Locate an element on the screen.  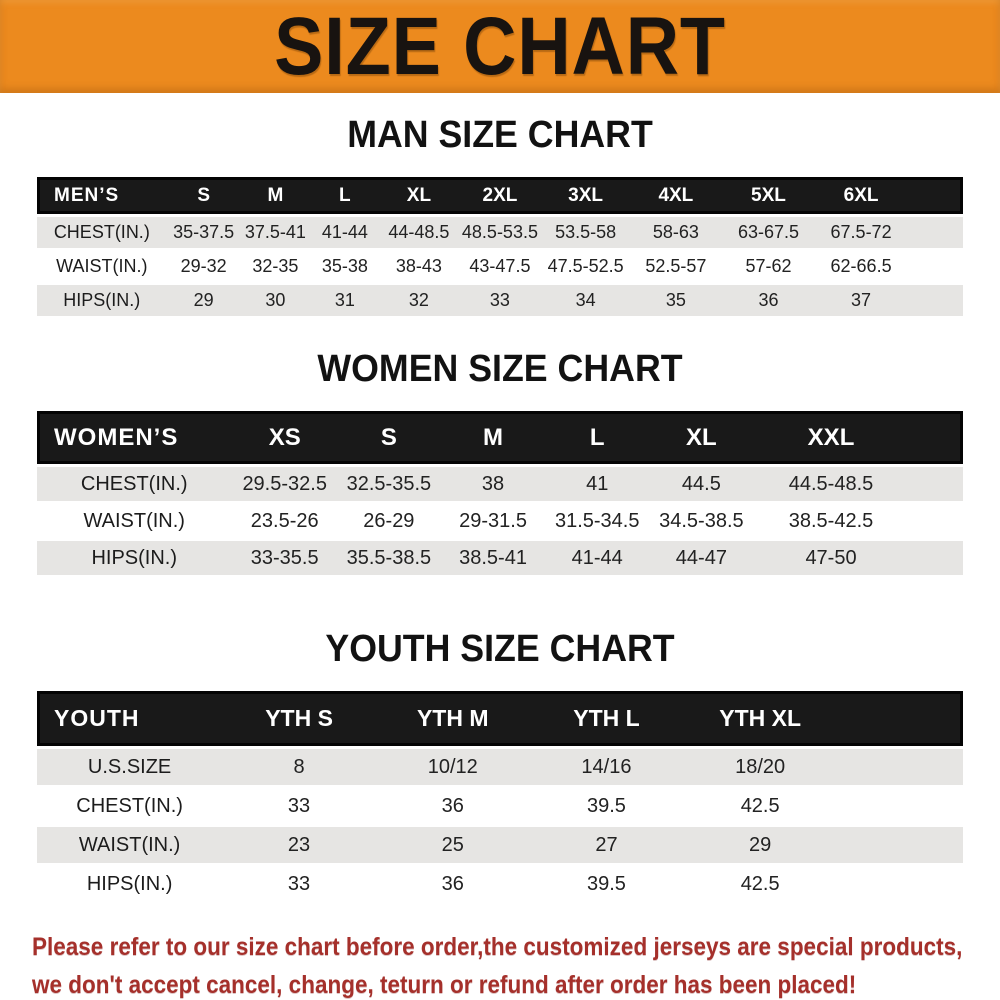
banner: SIZE CHART is located at coordinates (500, 46).